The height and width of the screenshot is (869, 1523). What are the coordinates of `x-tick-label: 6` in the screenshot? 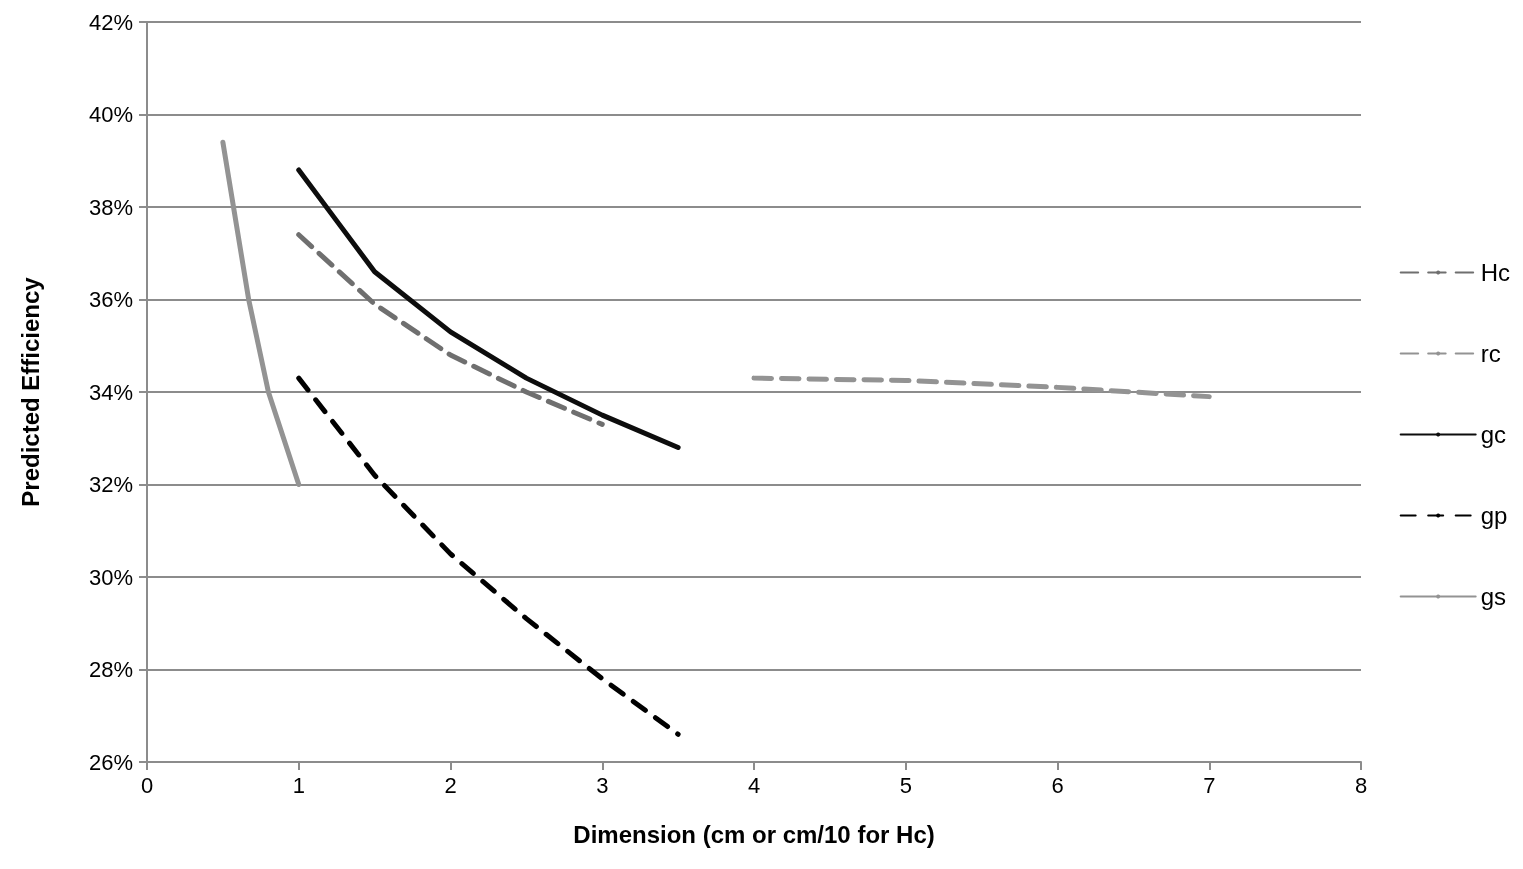 It's located at (1057, 785).